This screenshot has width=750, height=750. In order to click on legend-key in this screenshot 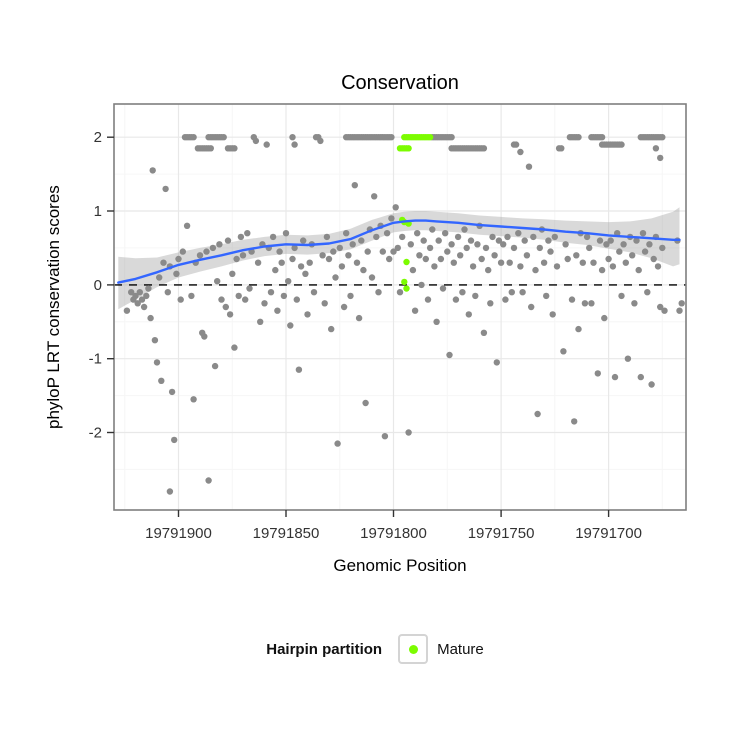, I will do `click(413, 649)`.